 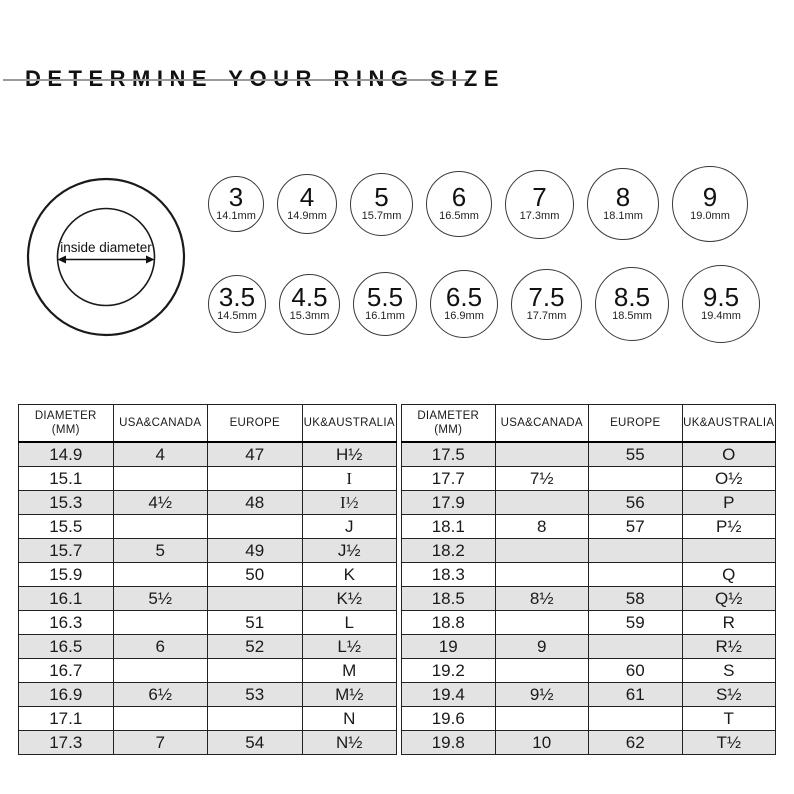 I want to click on table-cell: 17.1, so click(x=66, y=718).